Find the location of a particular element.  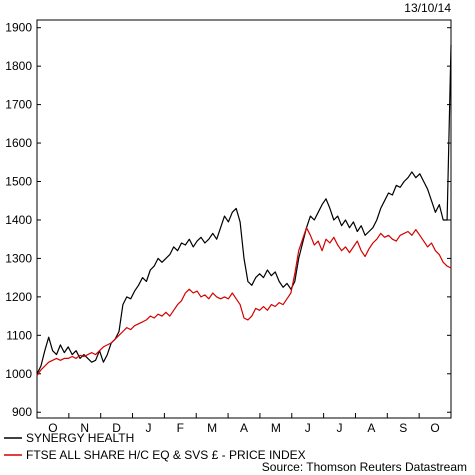

y-tick-label: 1000 is located at coordinates (18, 374).